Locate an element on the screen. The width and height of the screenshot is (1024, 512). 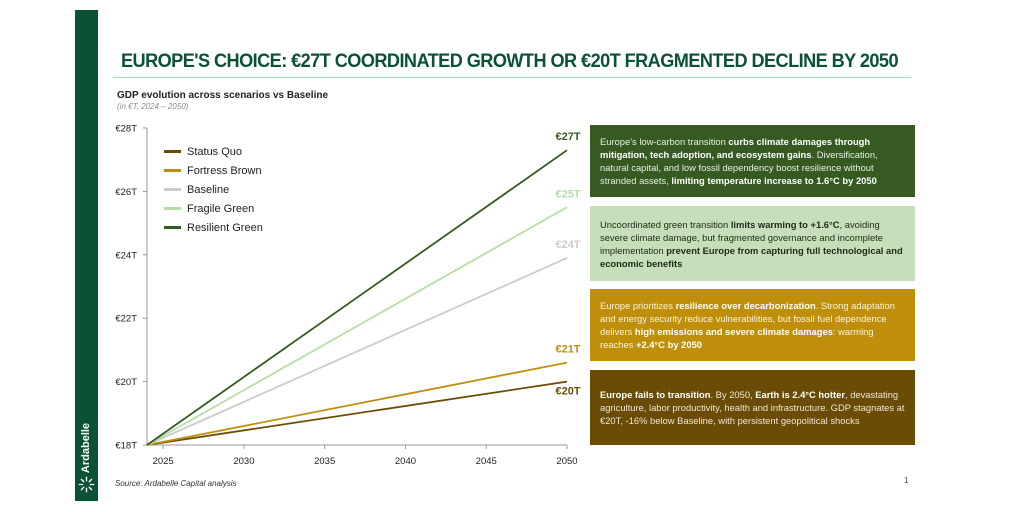
ardabelle-logo-icon is located at coordinates (86, 484).